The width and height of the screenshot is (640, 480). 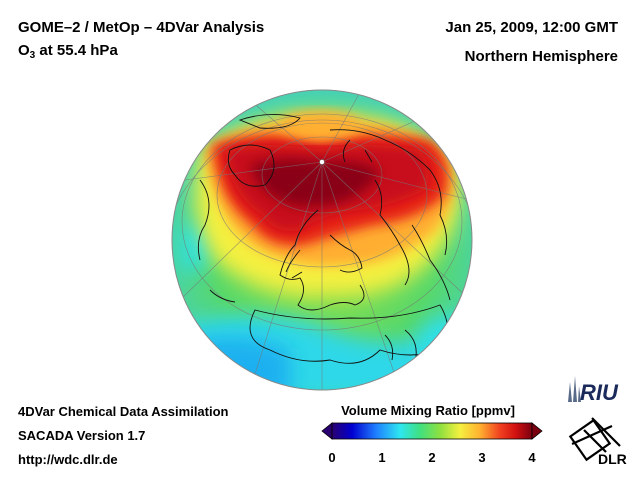 What do you see at coordinates (612, 459) in the screenshot?
I see `dlr-logo-text: DLR` at bounding box center [612, 459].